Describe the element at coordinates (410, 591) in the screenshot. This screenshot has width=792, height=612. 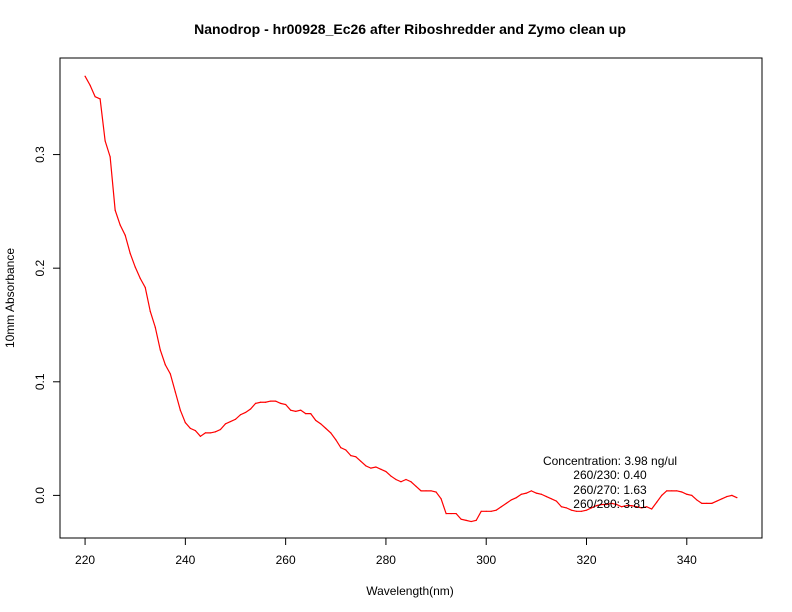
I see `x-axis-label: Wavelength(nm)` at that location.